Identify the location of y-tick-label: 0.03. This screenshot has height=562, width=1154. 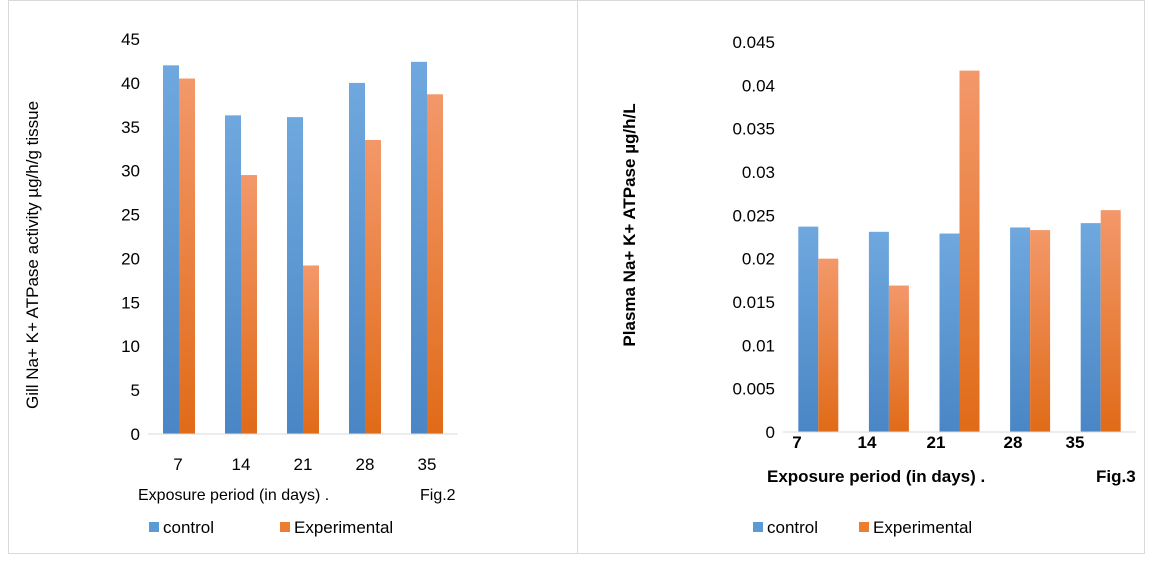
(758, 172).